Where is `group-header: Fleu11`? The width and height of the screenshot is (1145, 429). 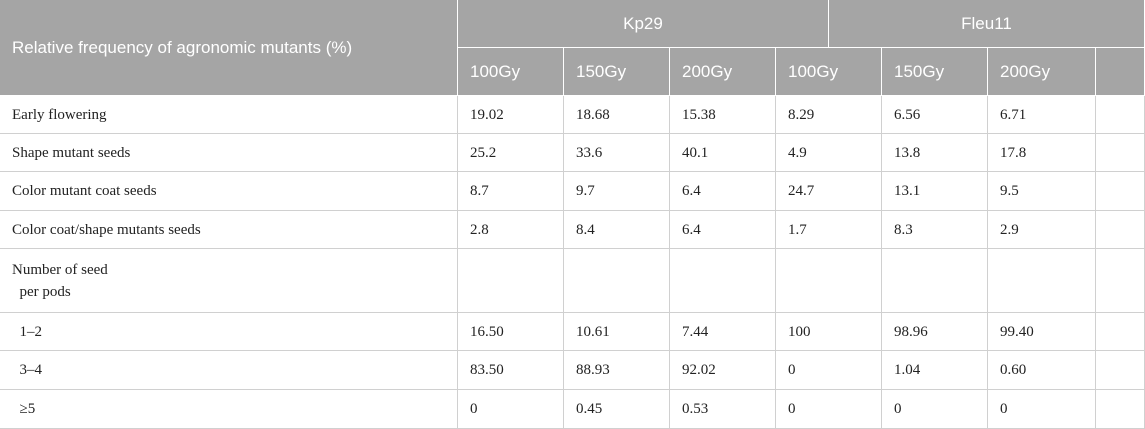
group-header: Fleu11 is located at coordinates (987, 24).